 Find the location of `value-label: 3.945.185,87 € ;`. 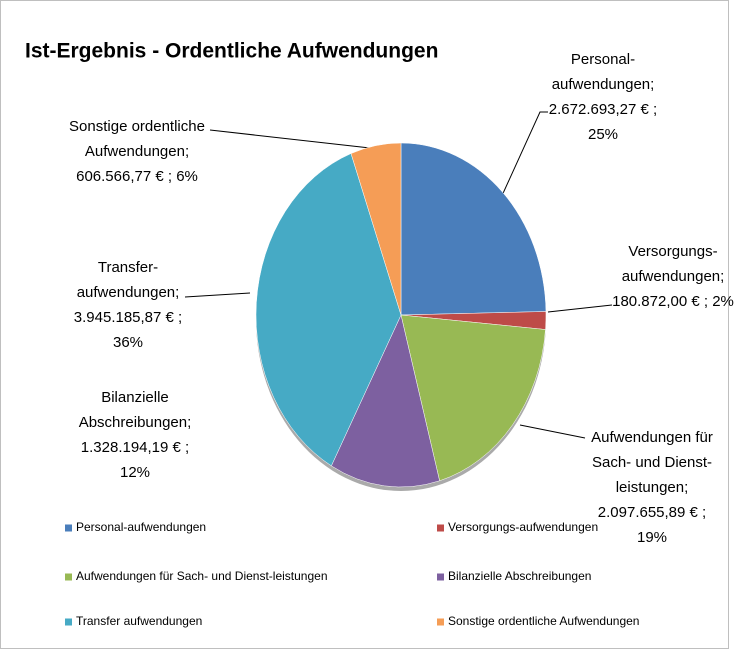

value-label: 3.945.185,87 € ; is located at coordinates (128, 317).